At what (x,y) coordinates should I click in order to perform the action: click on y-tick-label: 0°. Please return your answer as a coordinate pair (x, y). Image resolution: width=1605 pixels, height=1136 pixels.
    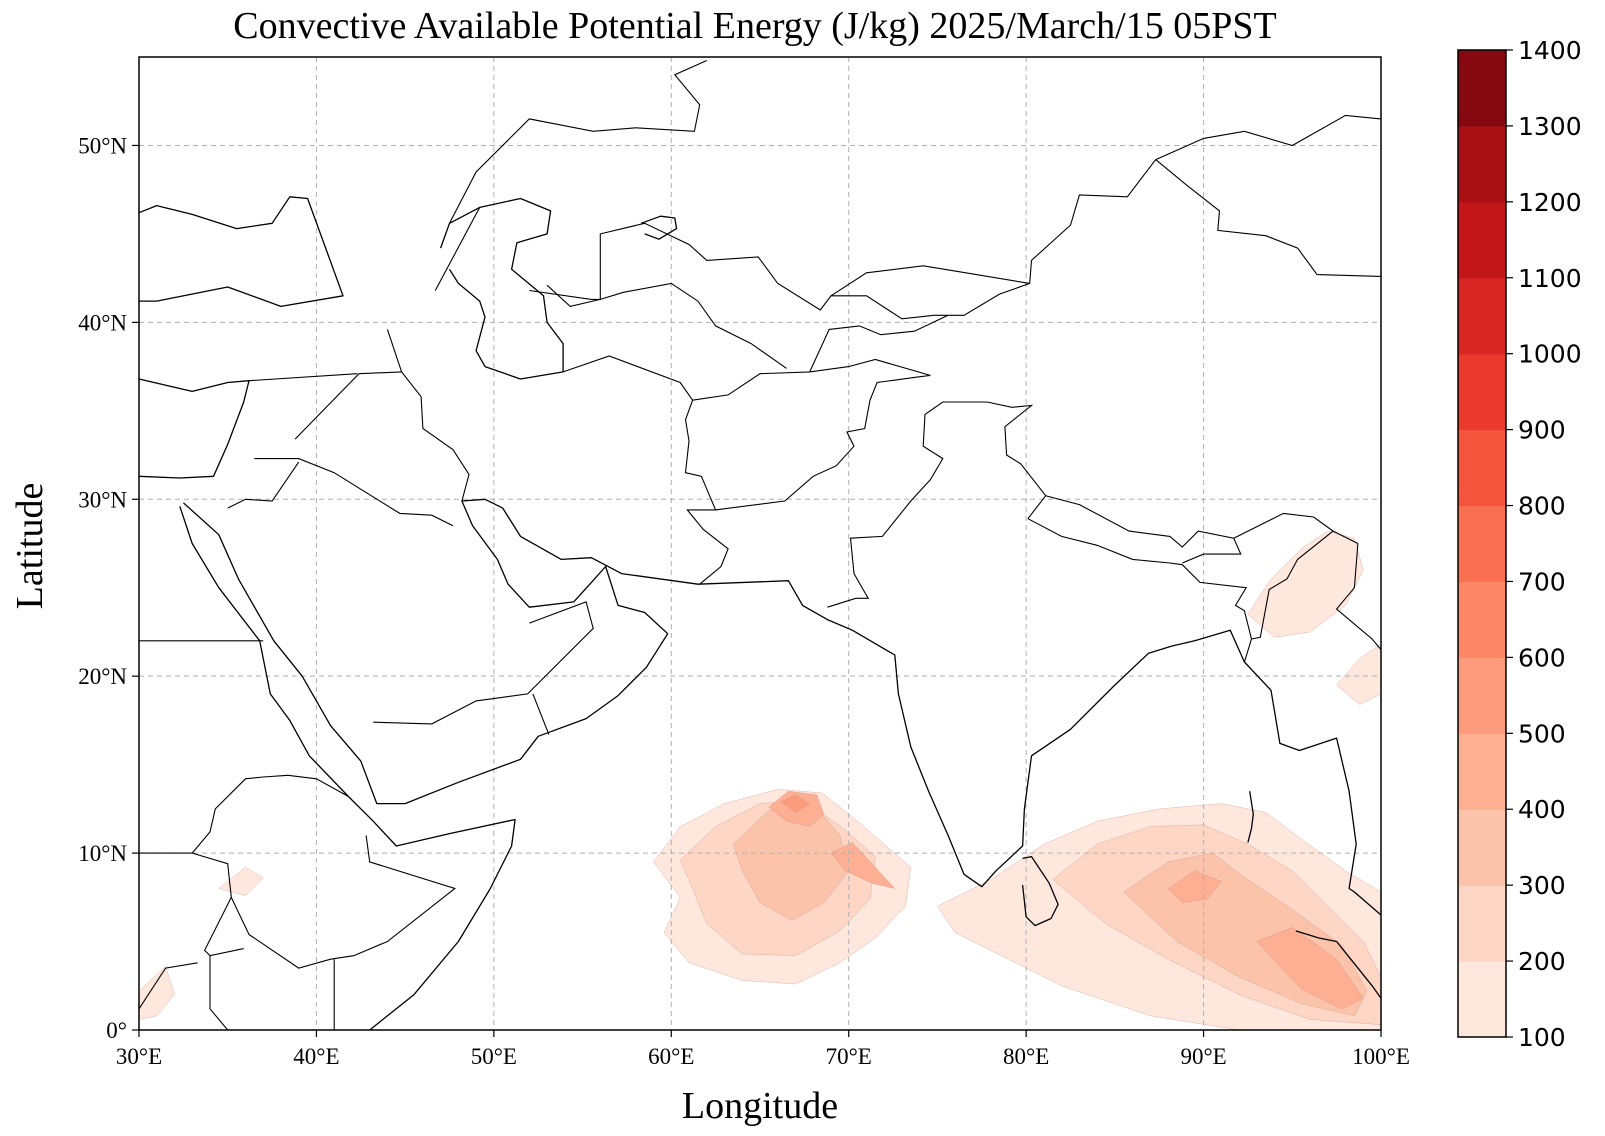
    Looking at the image, I should click on (116, 1030).